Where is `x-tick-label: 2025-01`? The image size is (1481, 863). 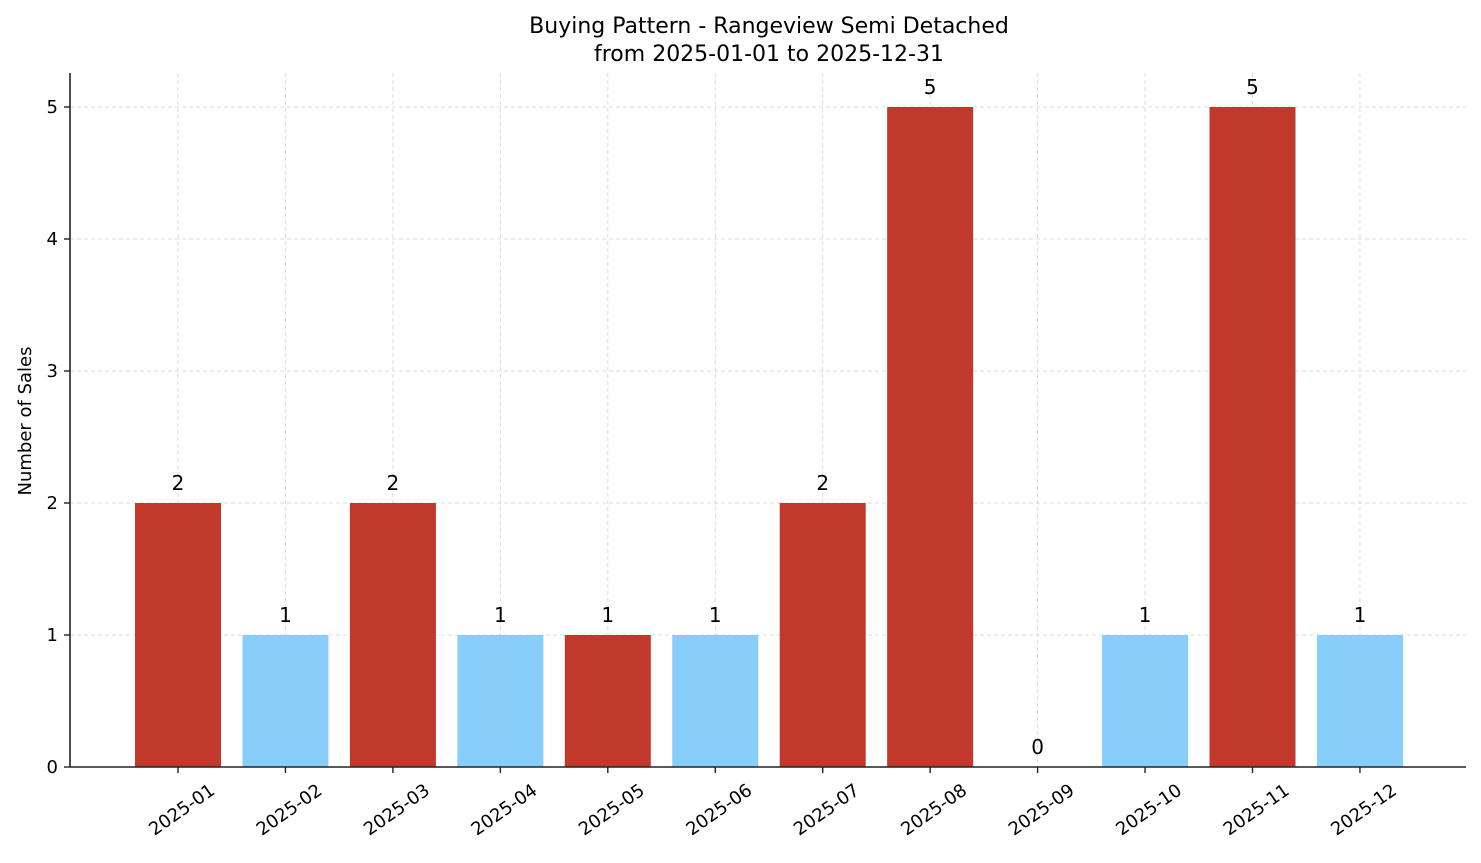 x-tick-label: 2025-01 is located at coordinates (182, 810).